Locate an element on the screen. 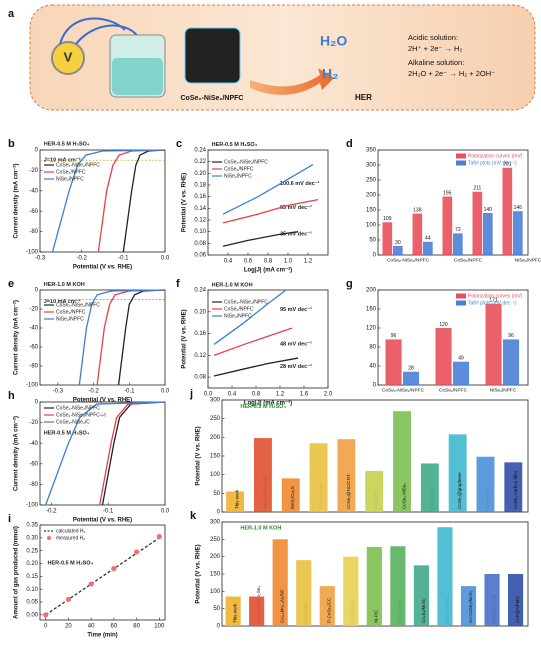  y-tick-label: 0.14 is located at coordinates (200, 209).